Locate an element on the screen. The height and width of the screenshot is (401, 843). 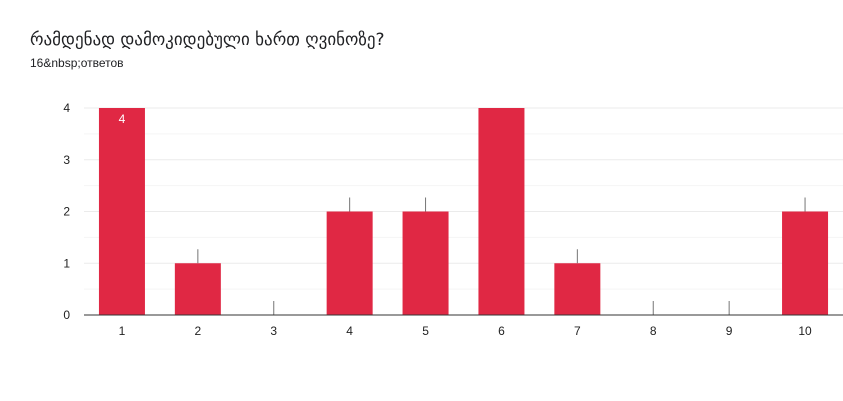
x-tick-label: 4 is located at coordinates (349, 331).